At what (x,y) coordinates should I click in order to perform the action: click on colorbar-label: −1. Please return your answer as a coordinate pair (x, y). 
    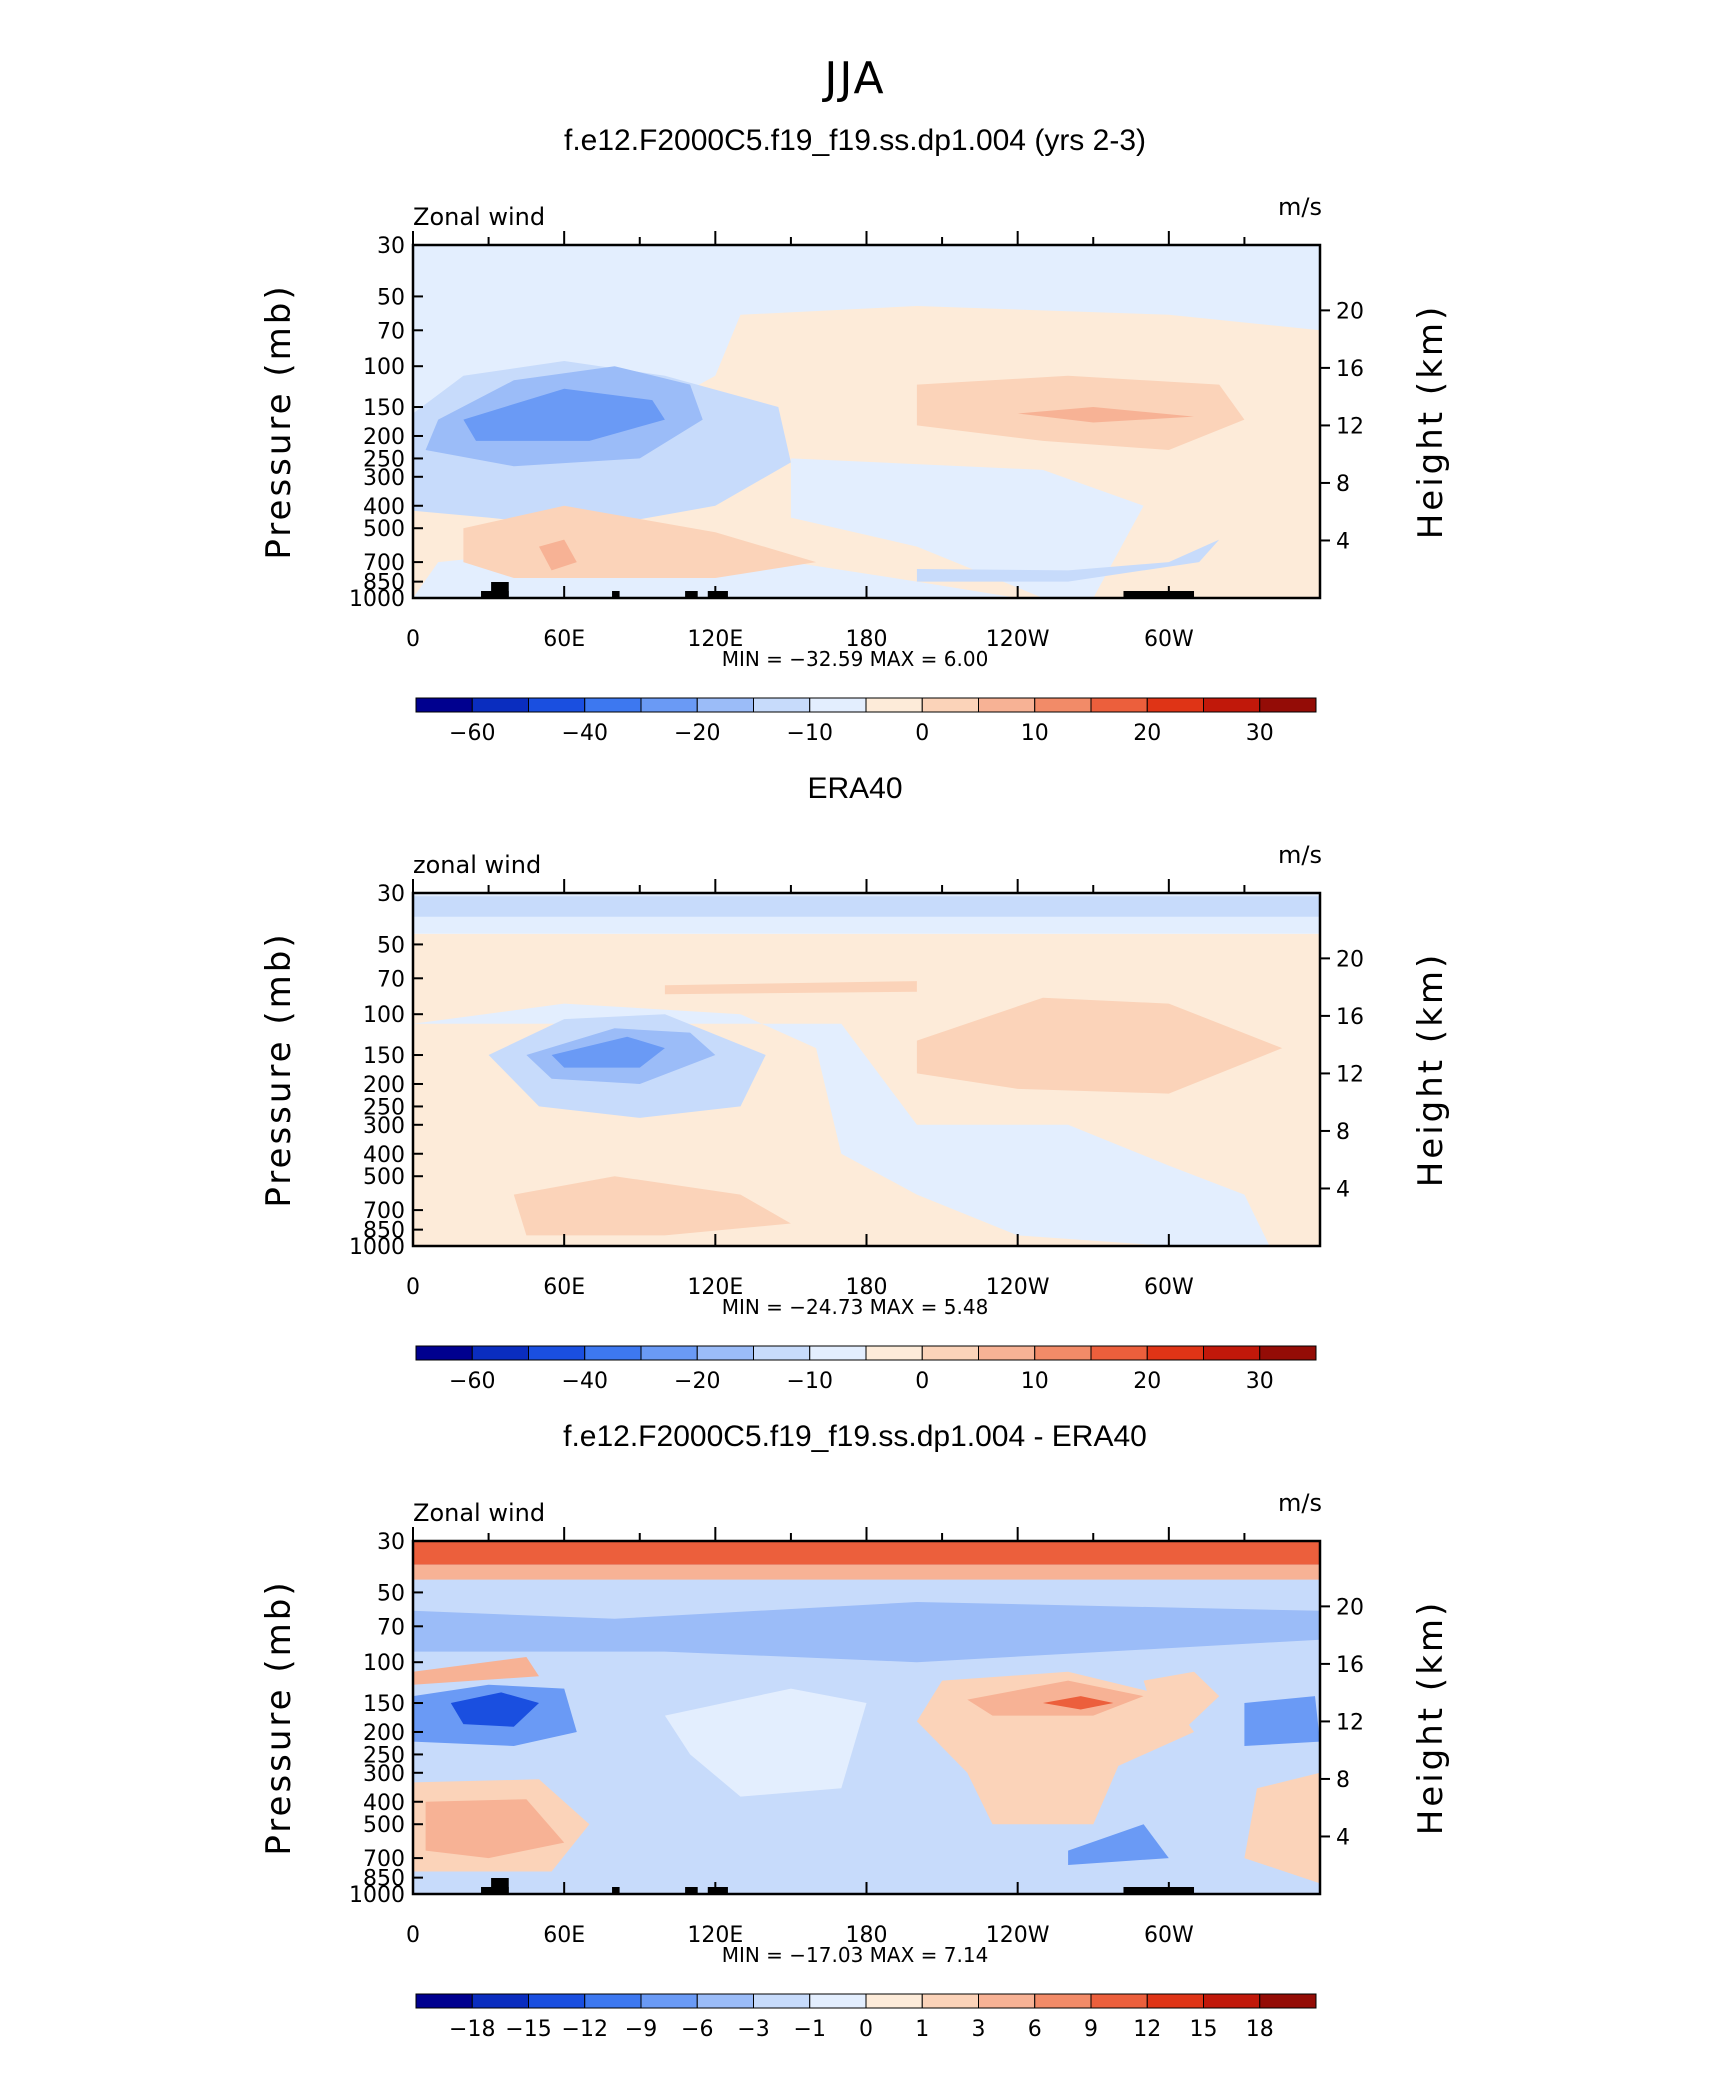
    Looking at the image, I should click on (810, 2029).